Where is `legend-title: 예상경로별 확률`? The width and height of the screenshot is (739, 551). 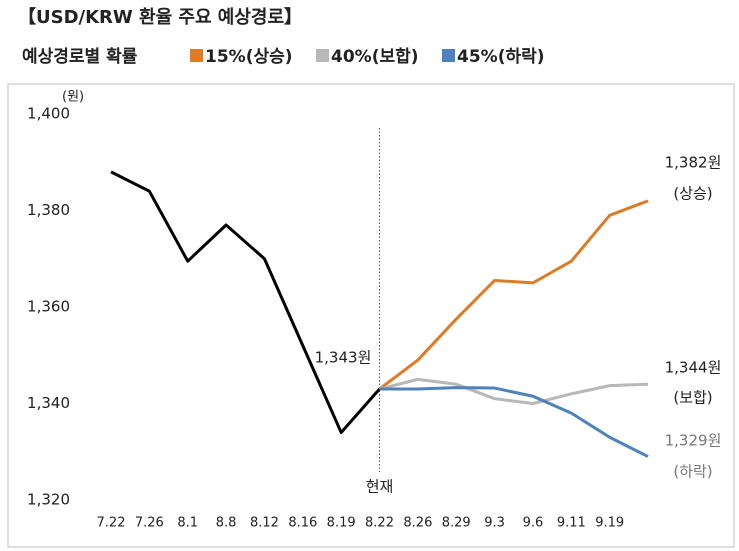
legend-title: 예상경로별 확률 is located at coordinates (80, 57).